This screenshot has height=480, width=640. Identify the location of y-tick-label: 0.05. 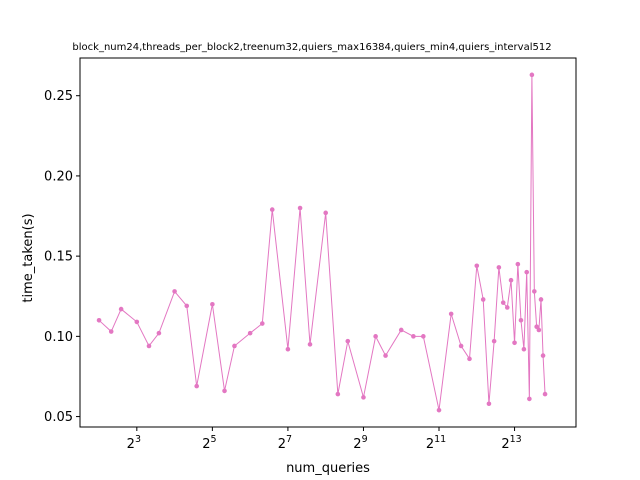
(58, 417).